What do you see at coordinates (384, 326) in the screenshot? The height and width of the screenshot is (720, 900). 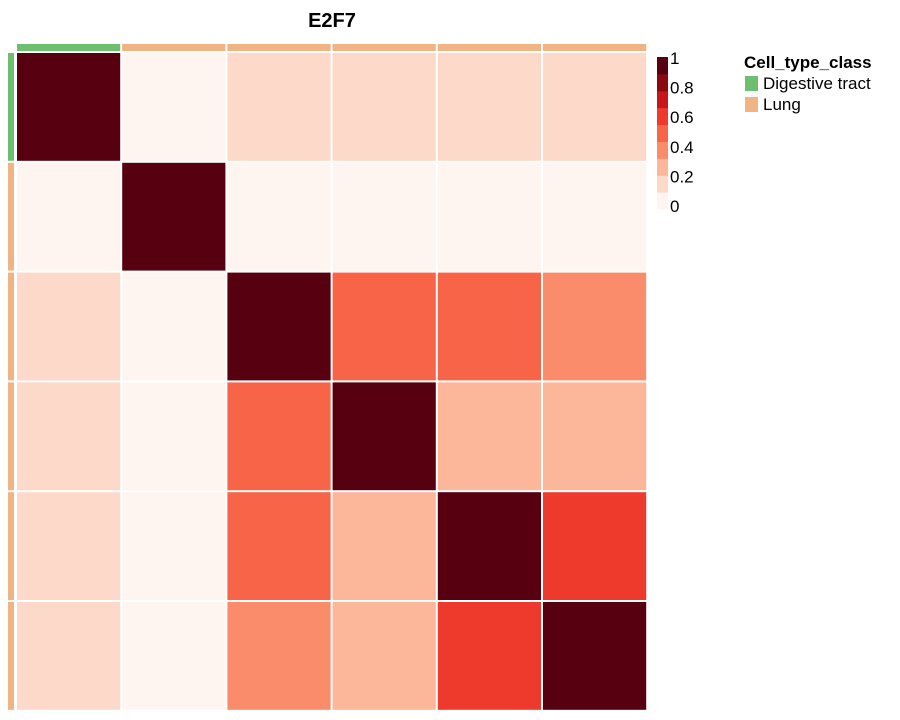 I see `heatmap-cell-r2-c3` at bounding box center [384, 326].